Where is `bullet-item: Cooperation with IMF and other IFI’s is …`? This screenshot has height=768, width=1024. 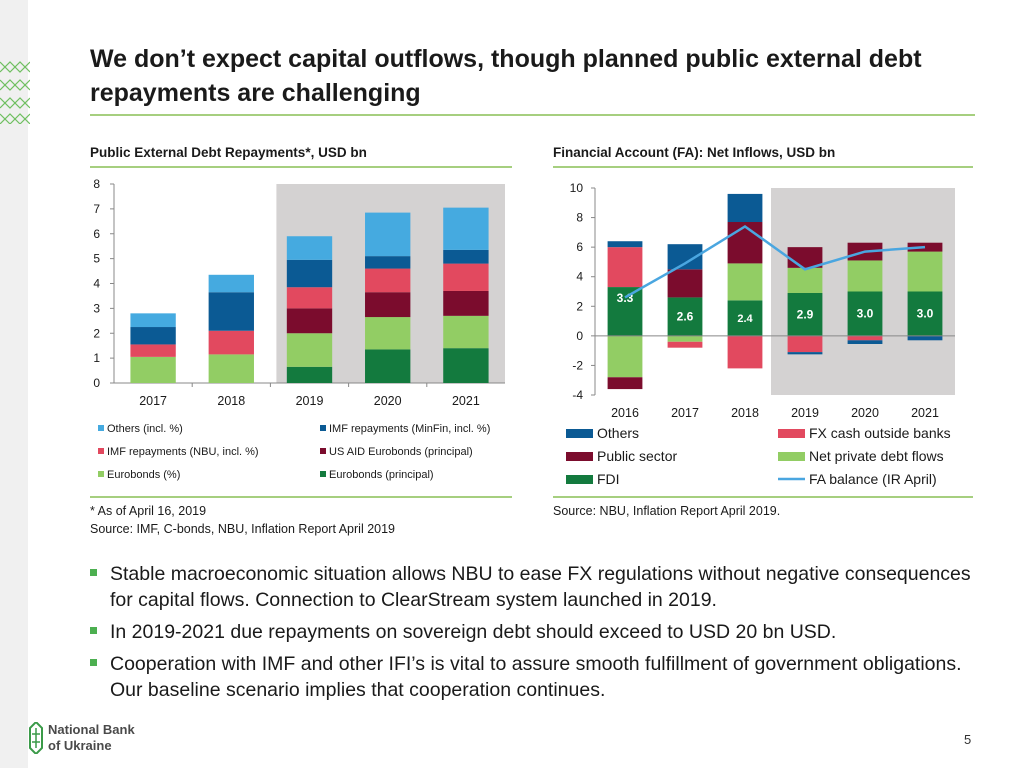
bullet-item: Cooperation with IMF and other IFI’s is … is located at coordinates (540, 677).